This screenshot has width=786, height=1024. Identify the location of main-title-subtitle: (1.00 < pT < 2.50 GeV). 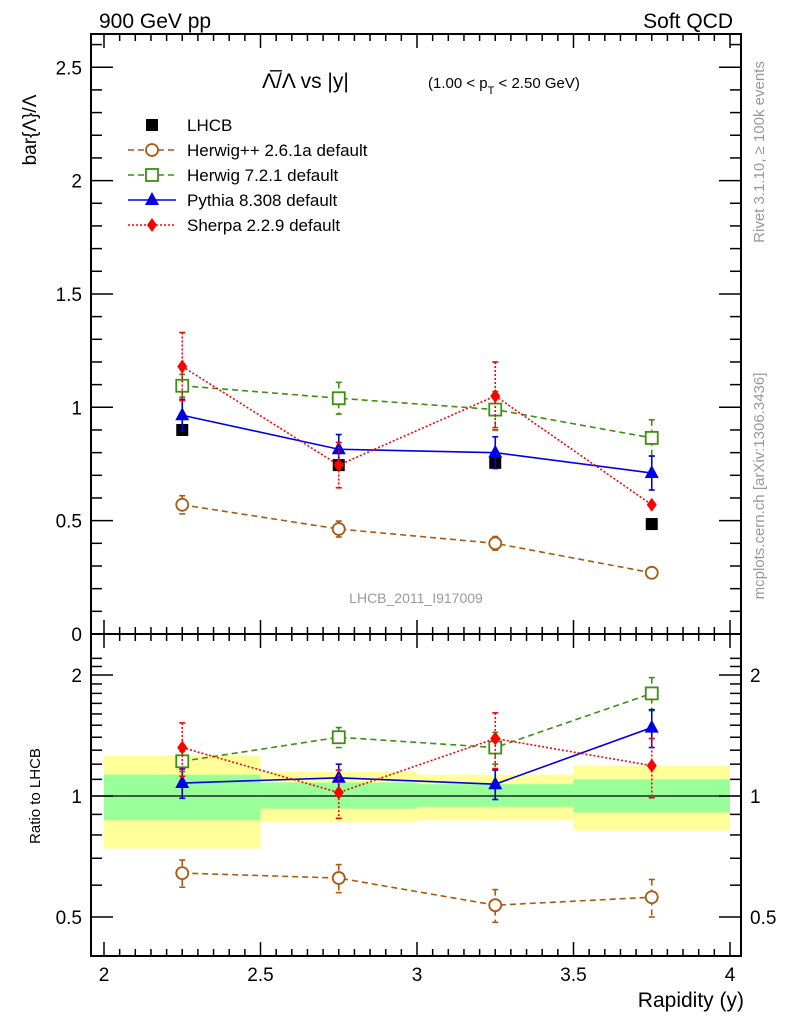
(504, 86).